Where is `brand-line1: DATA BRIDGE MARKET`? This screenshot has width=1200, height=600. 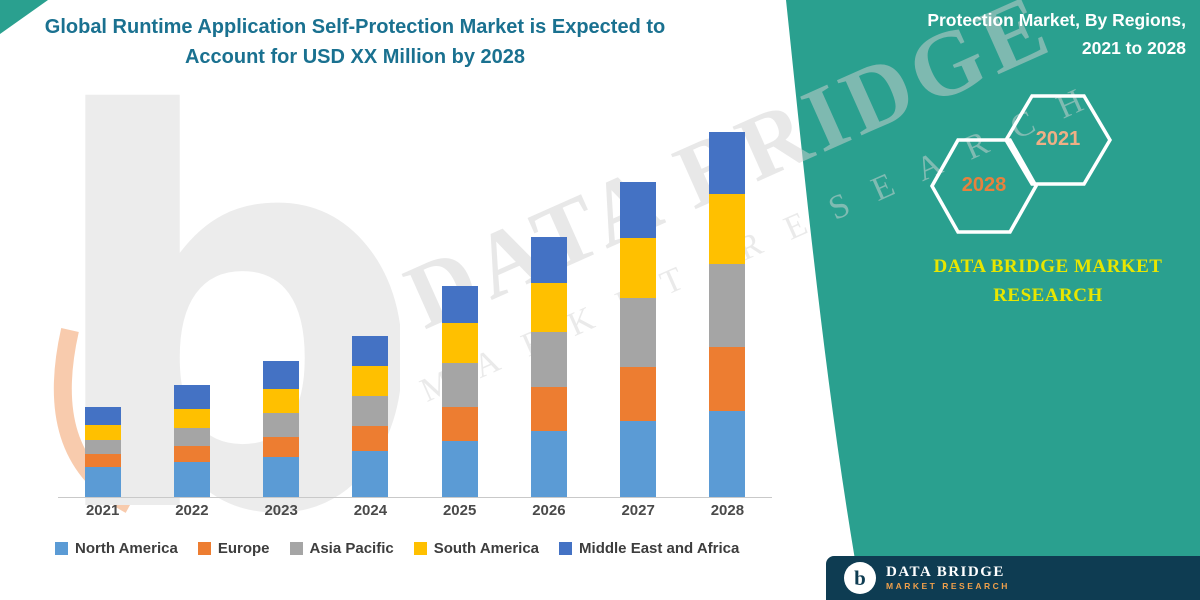 brand-line1: DATA BRIDGE MARKET is located at coordinates (1048, 266).